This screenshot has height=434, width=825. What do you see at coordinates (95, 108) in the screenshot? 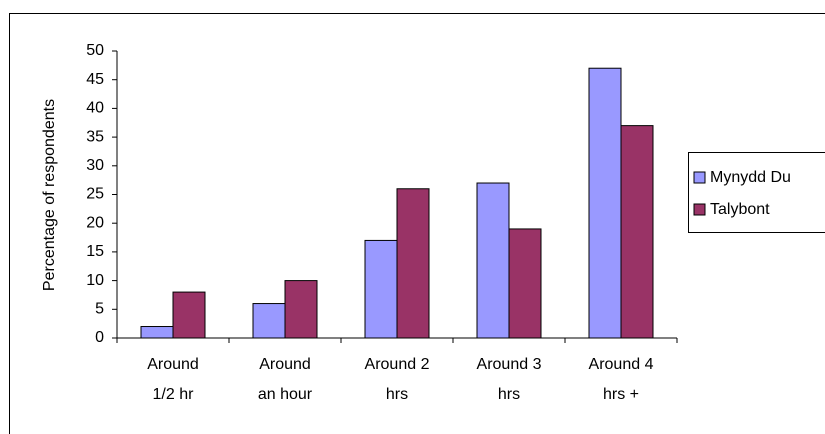
I see `y-tick-label: 40` at bounding box center [95, 108].